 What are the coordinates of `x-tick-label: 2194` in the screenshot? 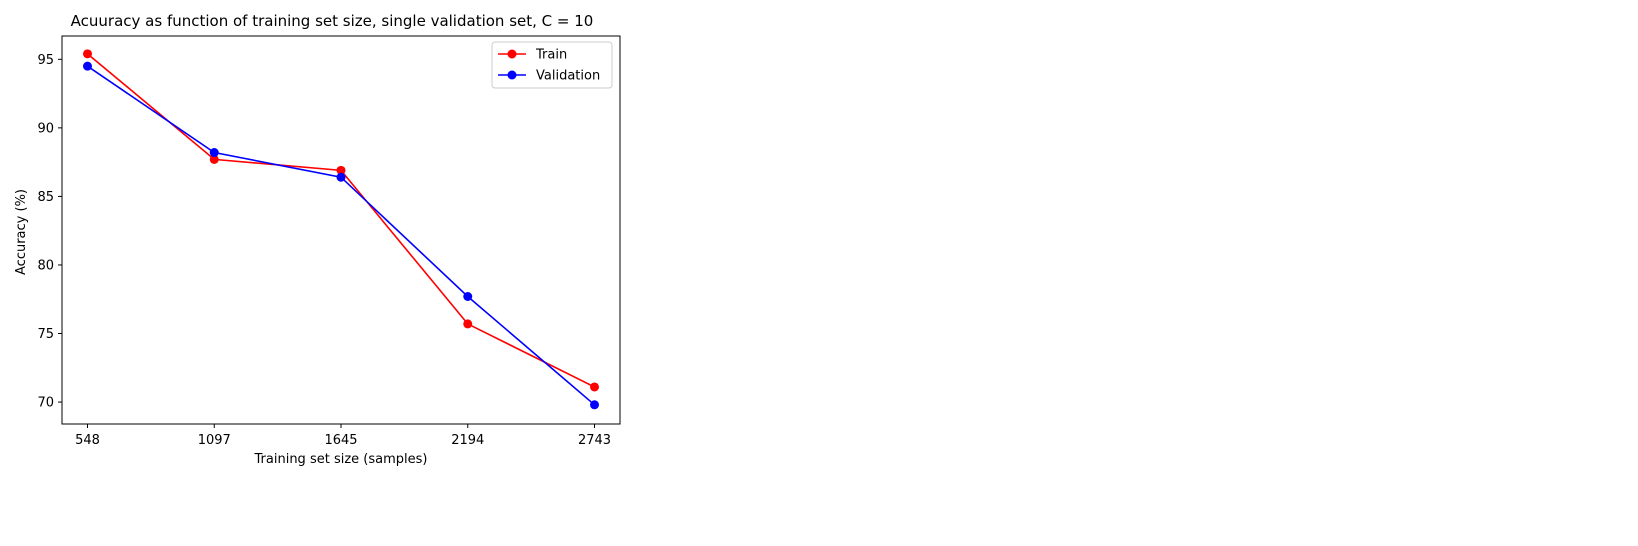 It's located at (467, 440).